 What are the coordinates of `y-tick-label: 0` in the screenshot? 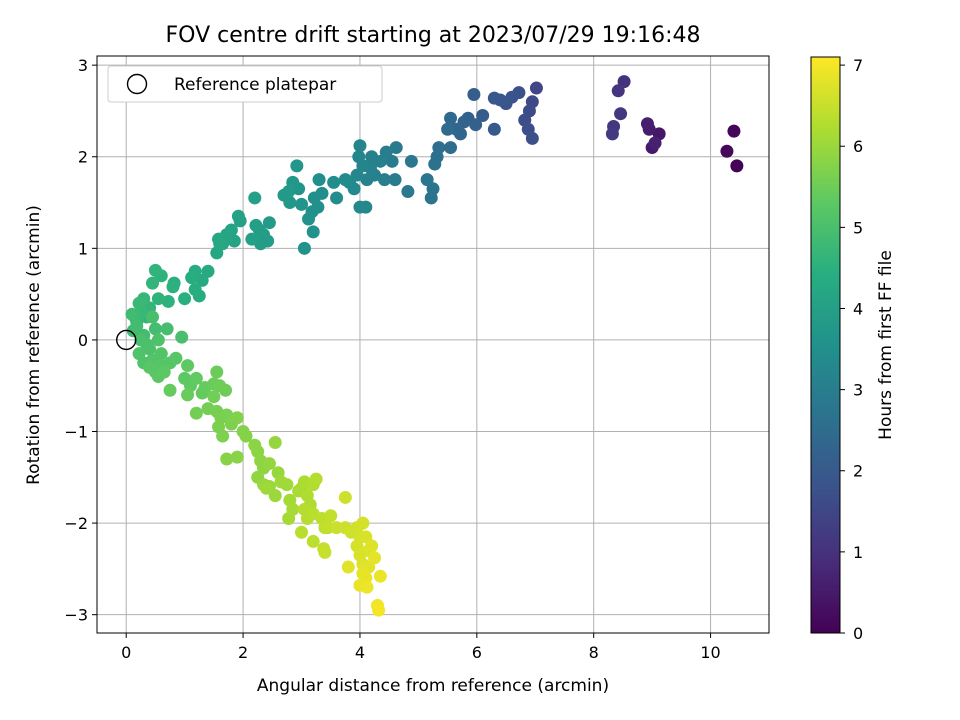 It's located at (83, 340).